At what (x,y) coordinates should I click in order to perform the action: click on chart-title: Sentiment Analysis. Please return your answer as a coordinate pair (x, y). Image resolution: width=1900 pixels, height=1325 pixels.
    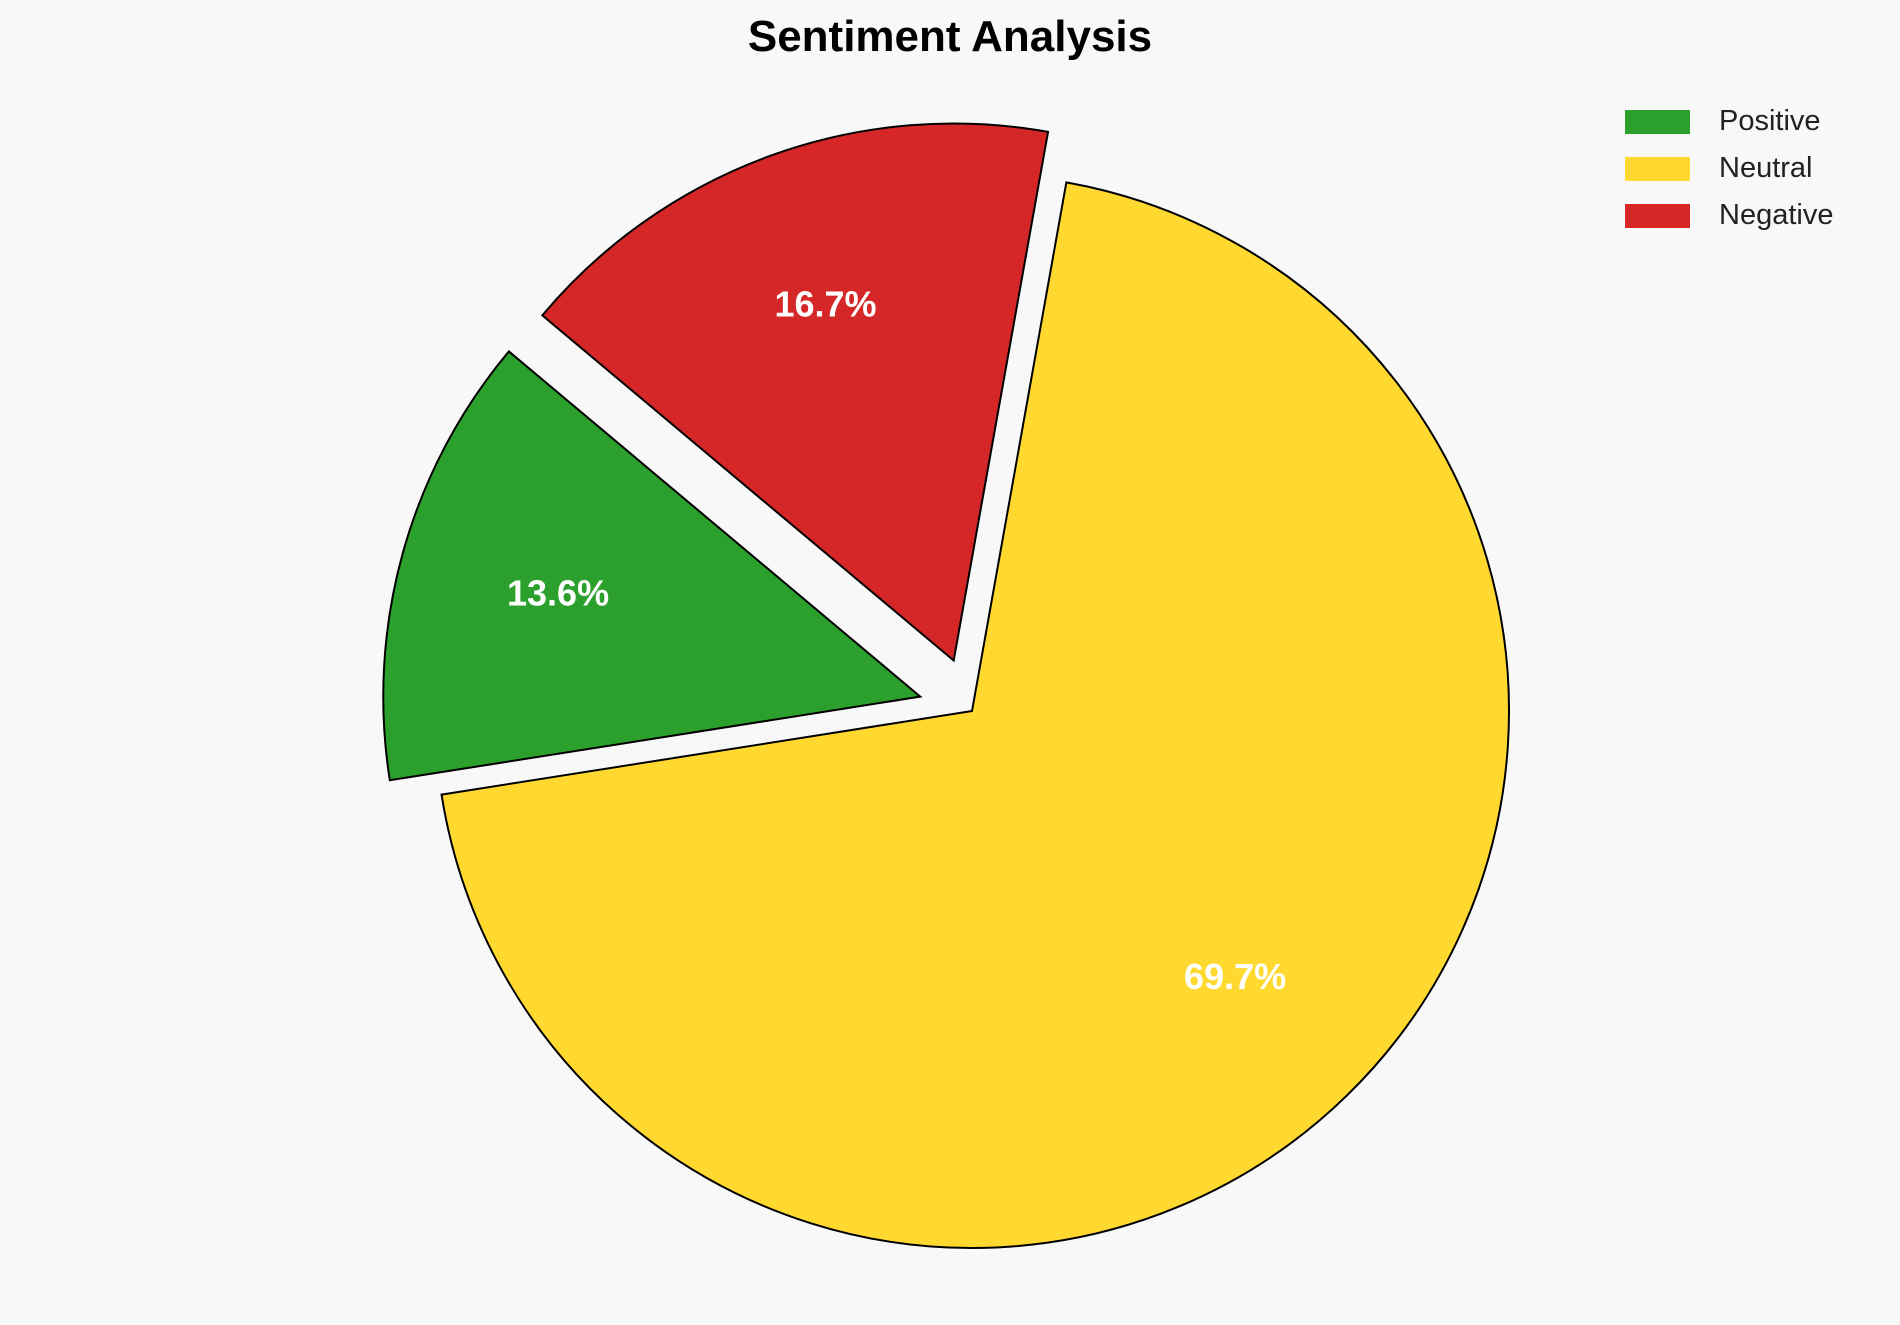
    Looking at the image, I should click on (950, 36).